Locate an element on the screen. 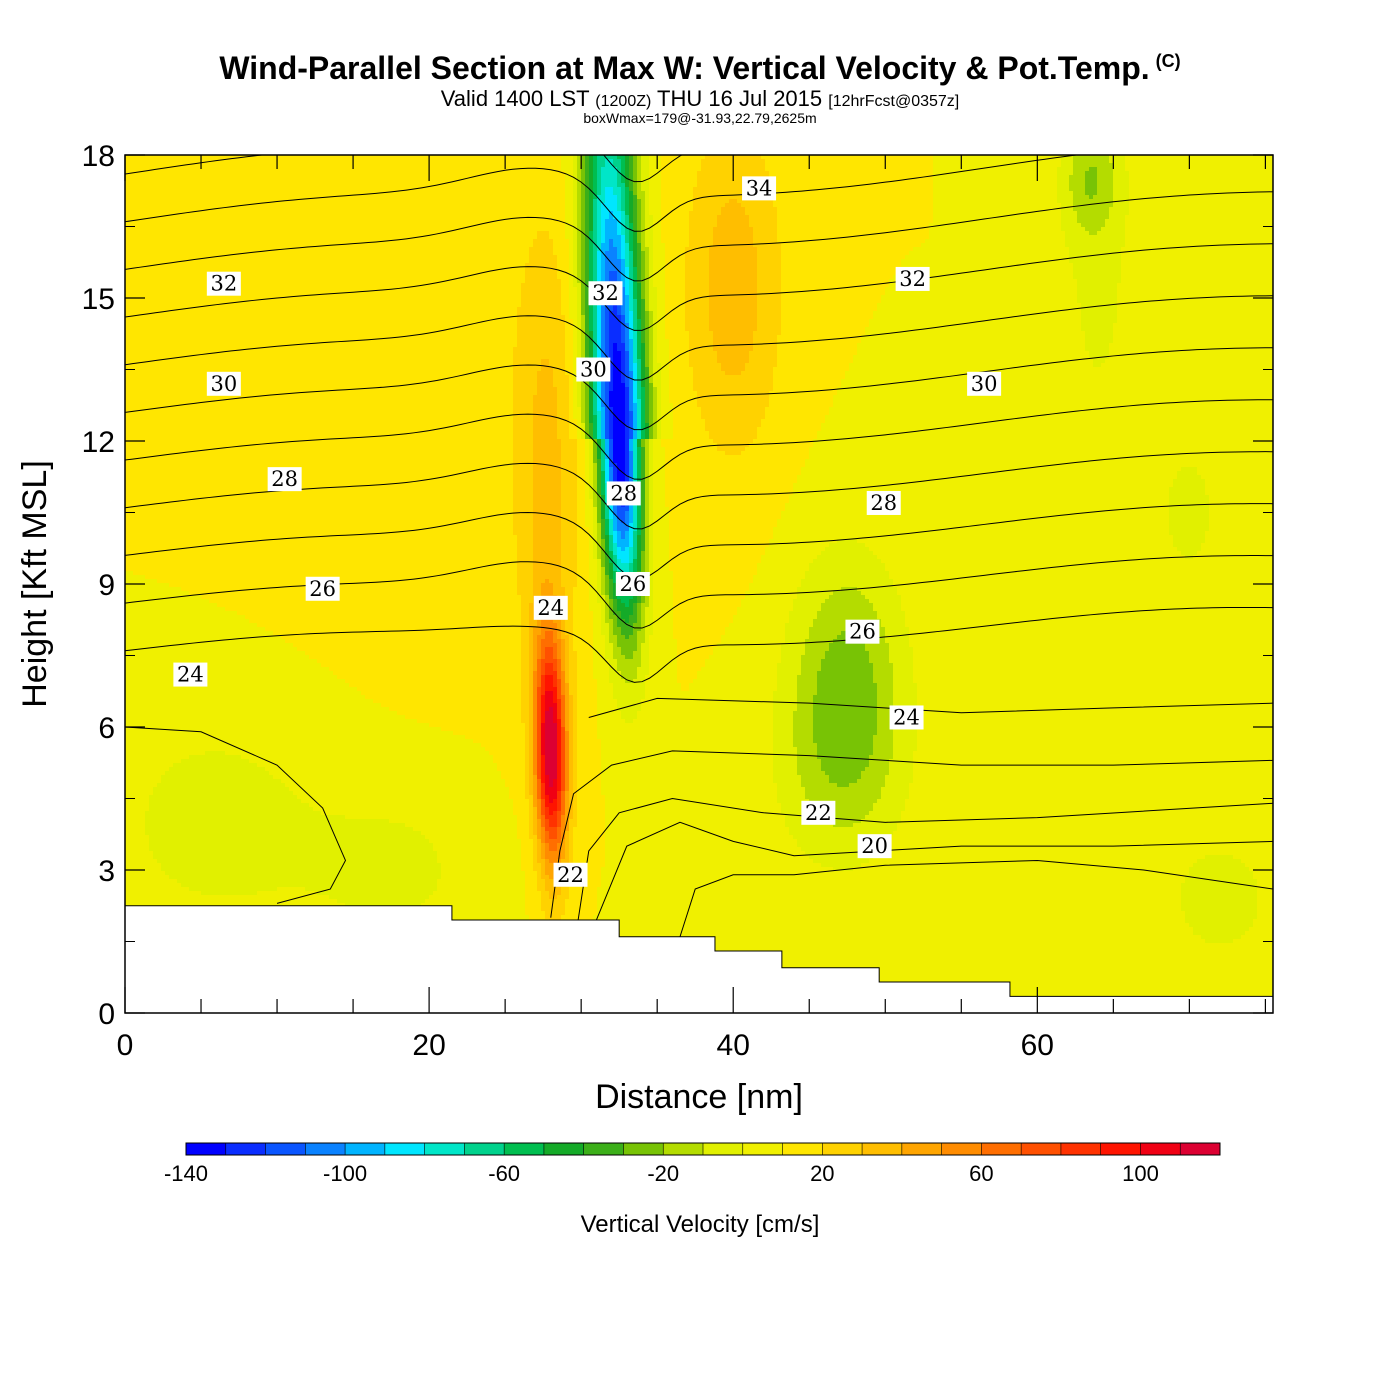 The height and width of the screenshot is (1400, 1400). contour-label: 34 is located at coordinates (759, 188).